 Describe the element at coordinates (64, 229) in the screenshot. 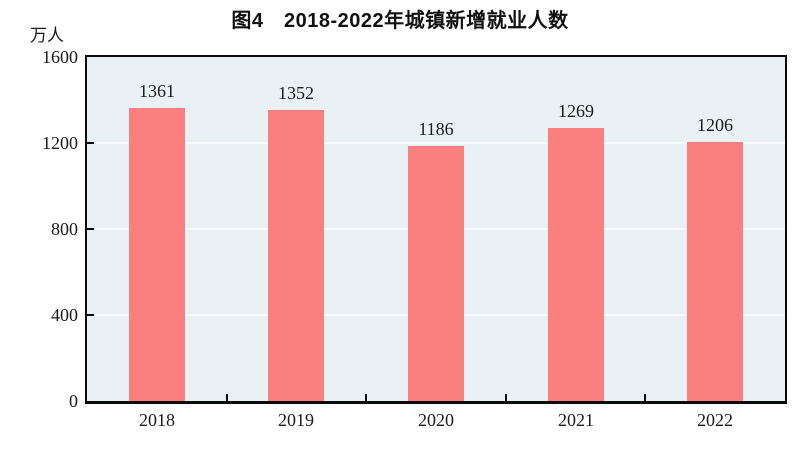

I see `y-axis-tick-label: 800` at that location.